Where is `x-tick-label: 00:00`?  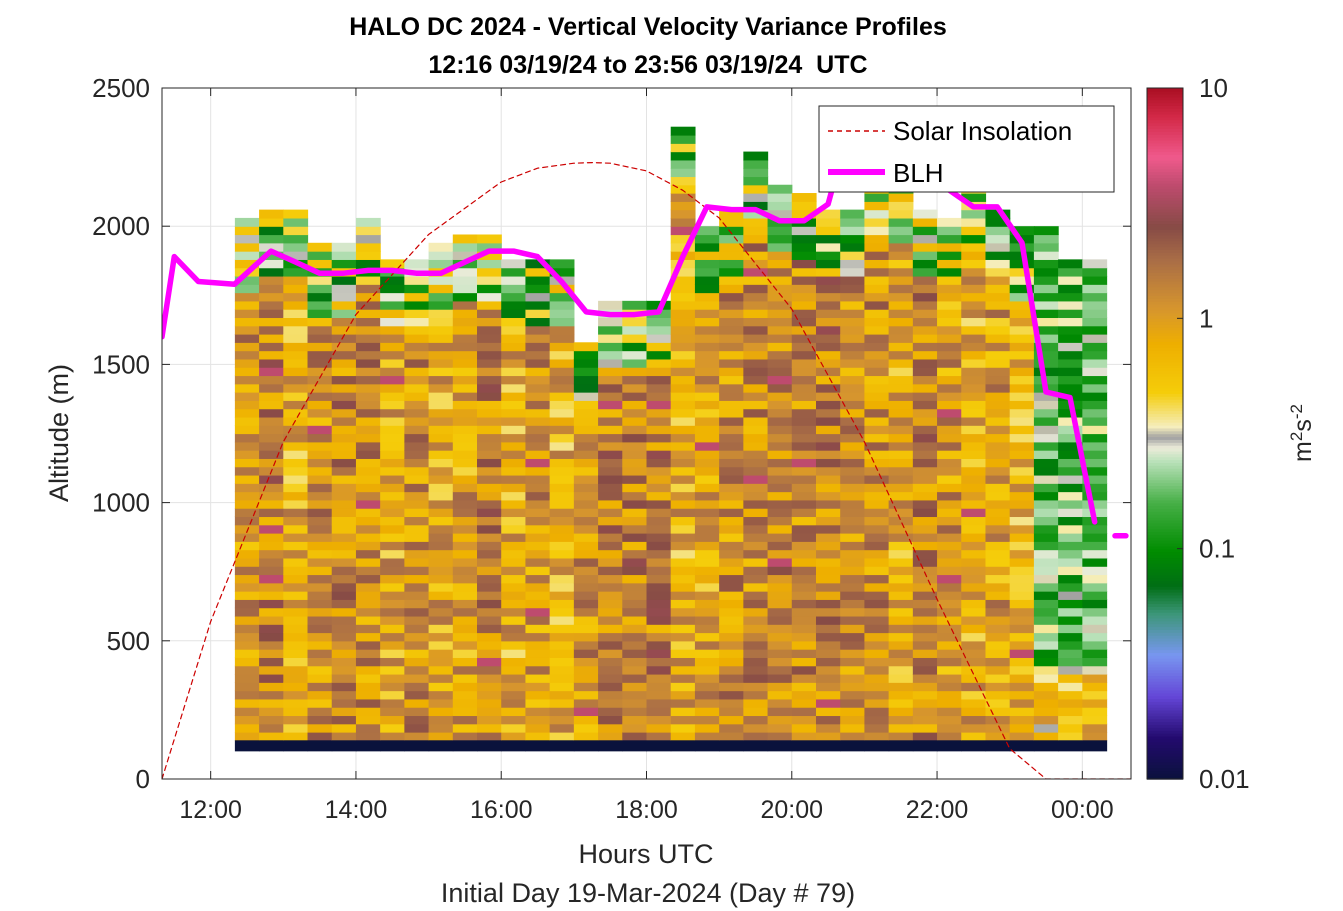
x-tick-label: 00:00 is located at coordinates (1082, 810).